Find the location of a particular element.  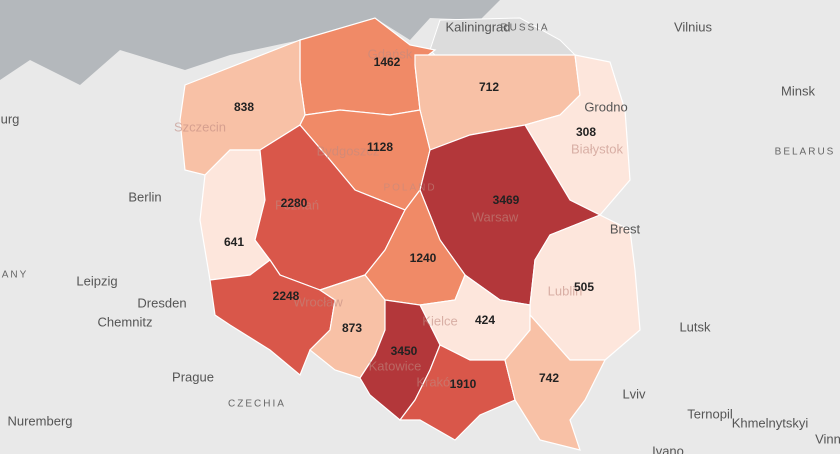

place-label: Wrocław is located at coordinates (318, 301).